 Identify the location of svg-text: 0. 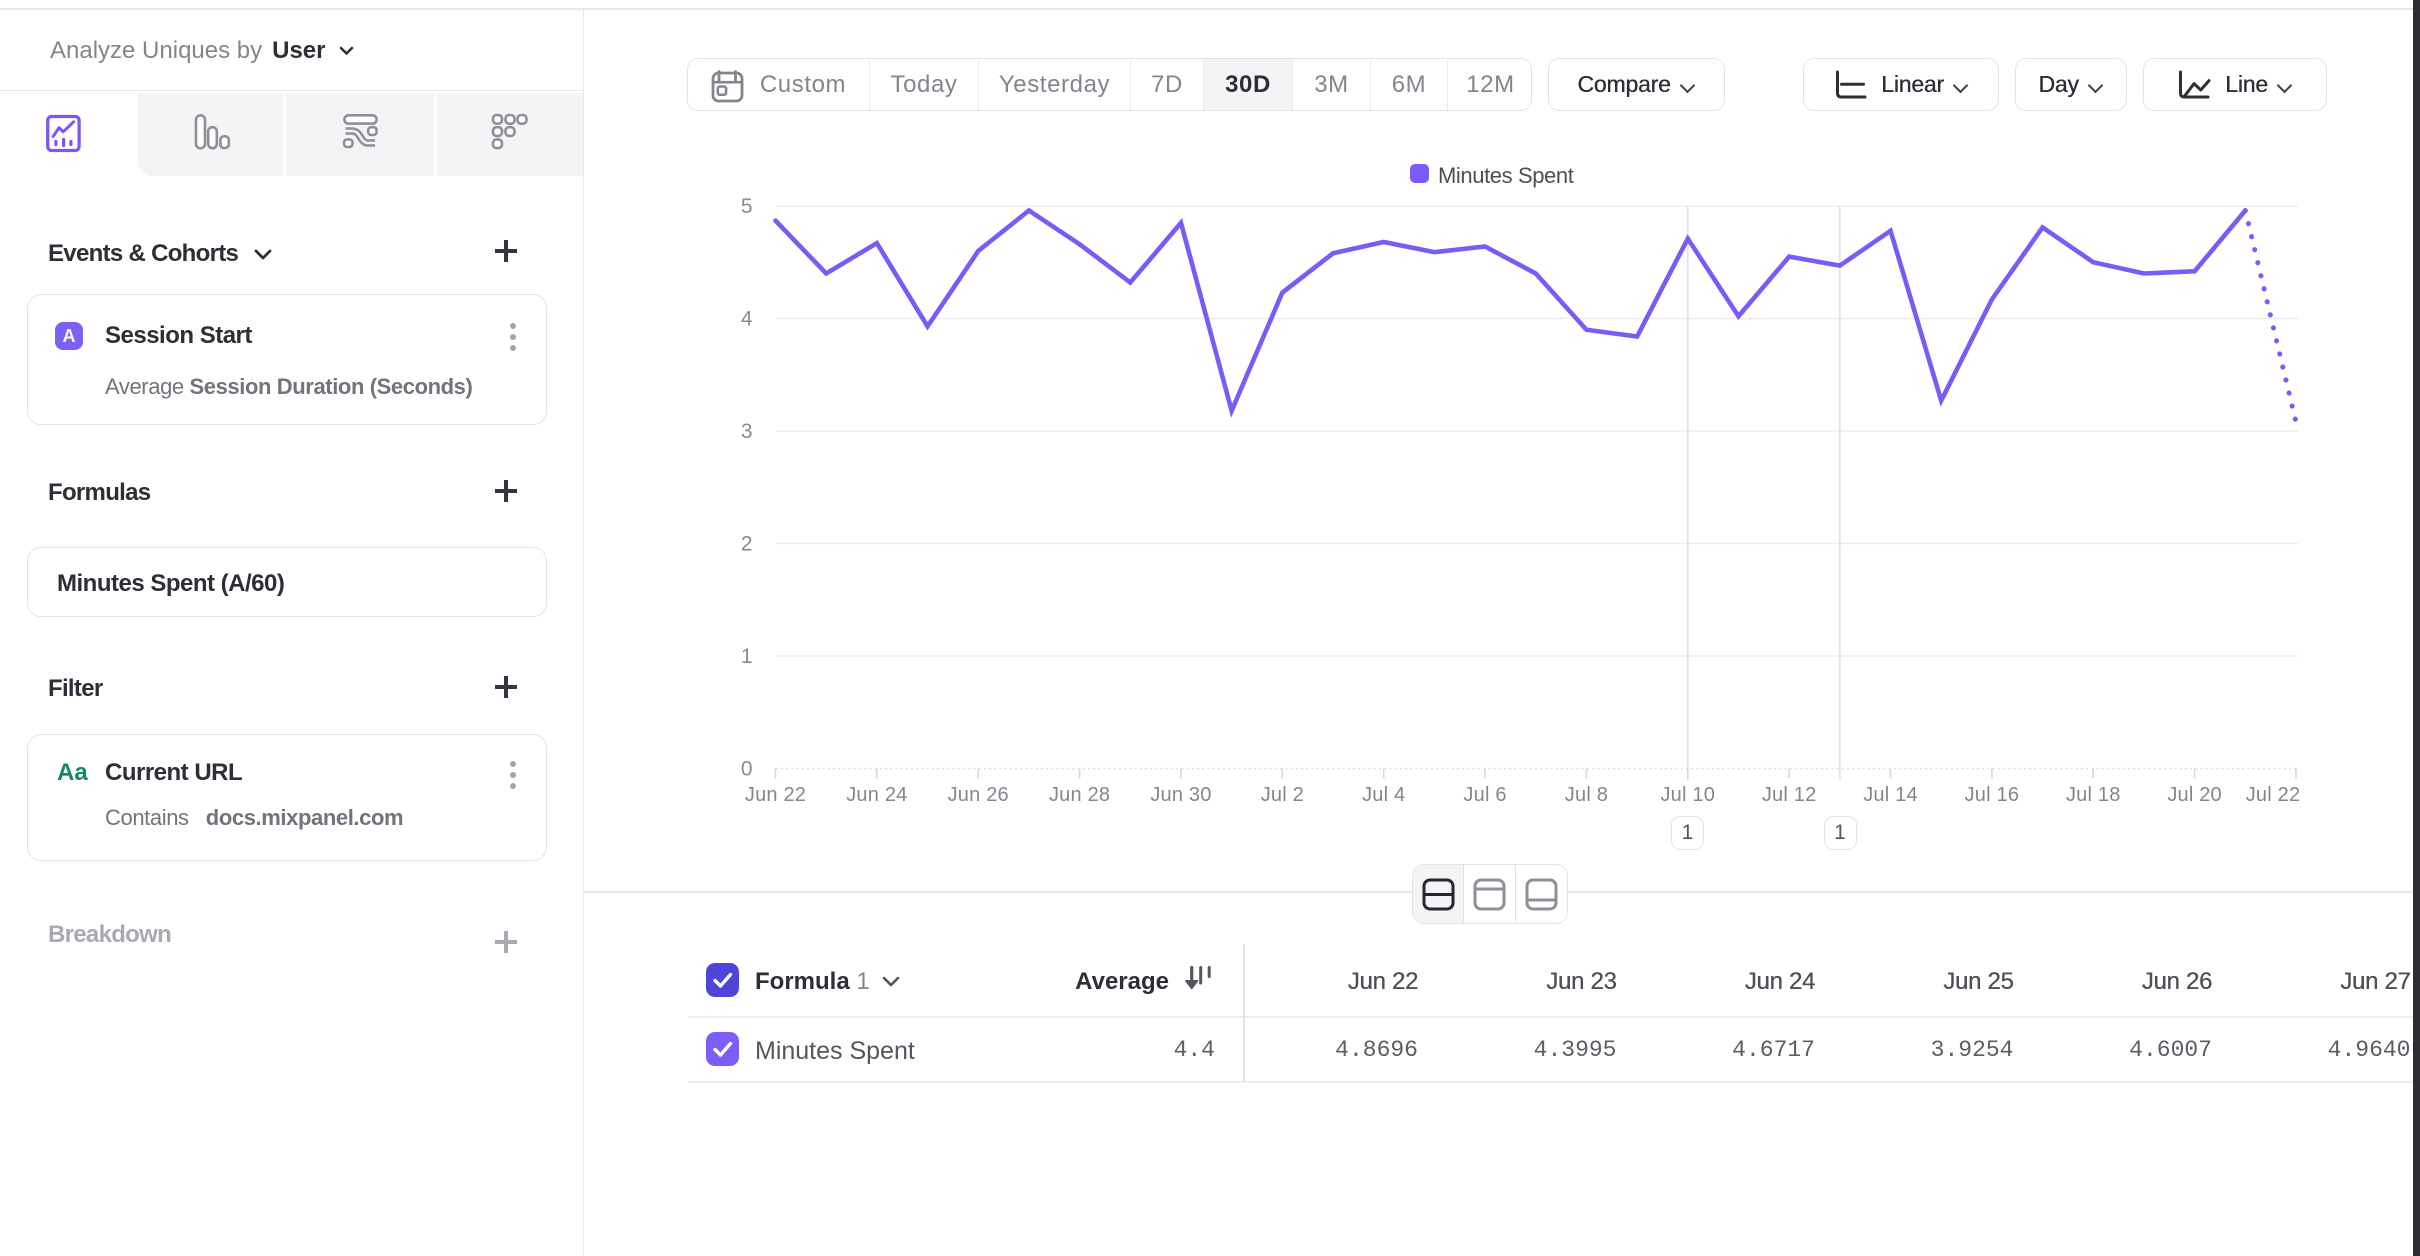
(747, 769).